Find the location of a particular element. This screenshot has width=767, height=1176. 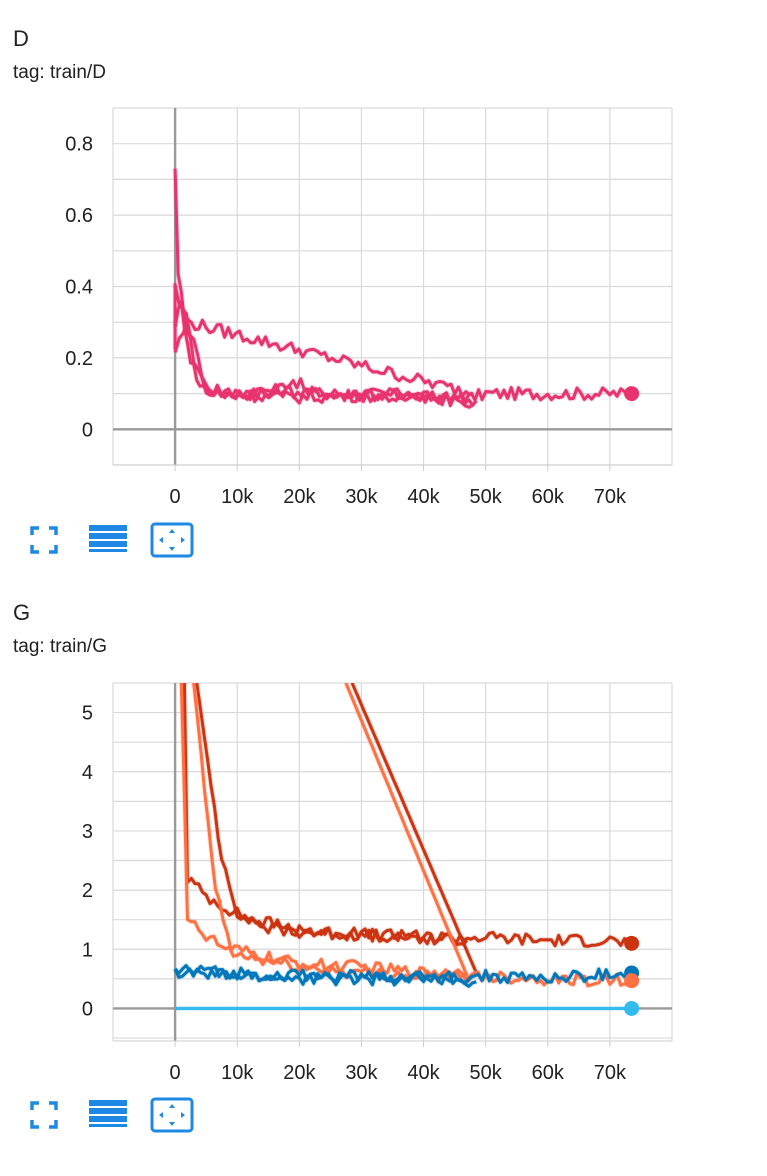

y-tick-label: 2 is located at coordinates (87, 891).